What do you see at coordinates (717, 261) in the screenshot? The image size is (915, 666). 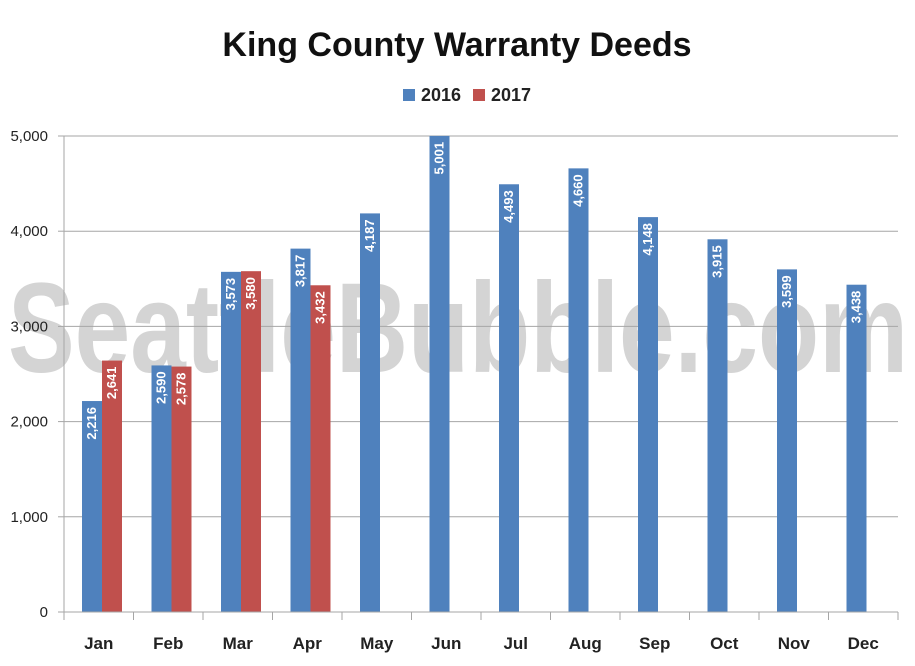 I see `data-label-2016-Oct: 3,915` at bounding box center [717, 261].